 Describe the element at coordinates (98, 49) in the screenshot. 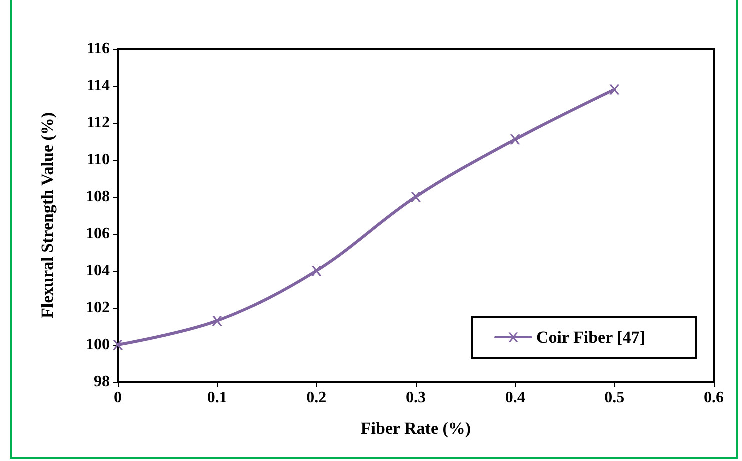

I see `y-tick-label: 116` at that location.